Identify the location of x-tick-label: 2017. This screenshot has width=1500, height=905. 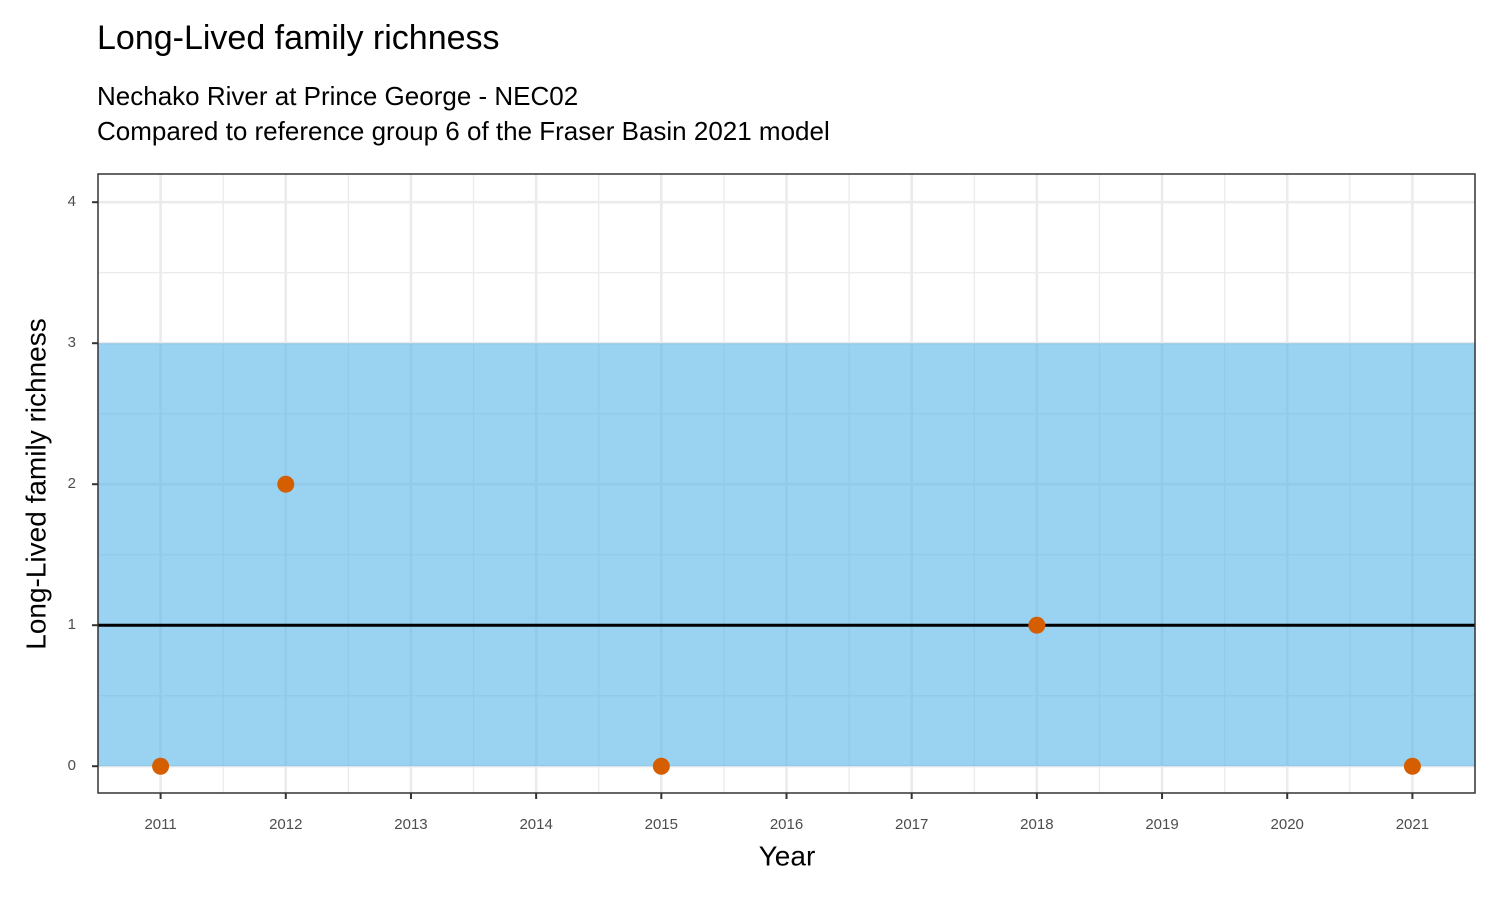
(911, 824).